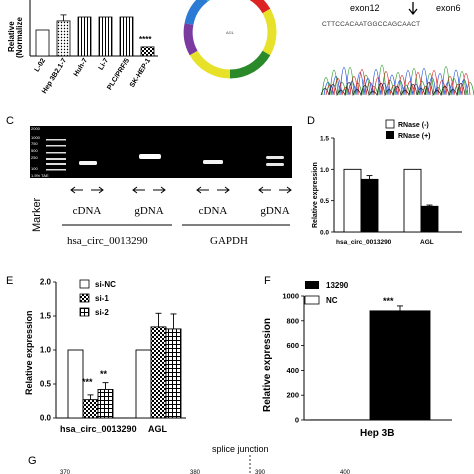 Image resolution: width=474 pixels, height=474 pixels. I want to click on panel-a-xcat: L-02, so click(41, 65).